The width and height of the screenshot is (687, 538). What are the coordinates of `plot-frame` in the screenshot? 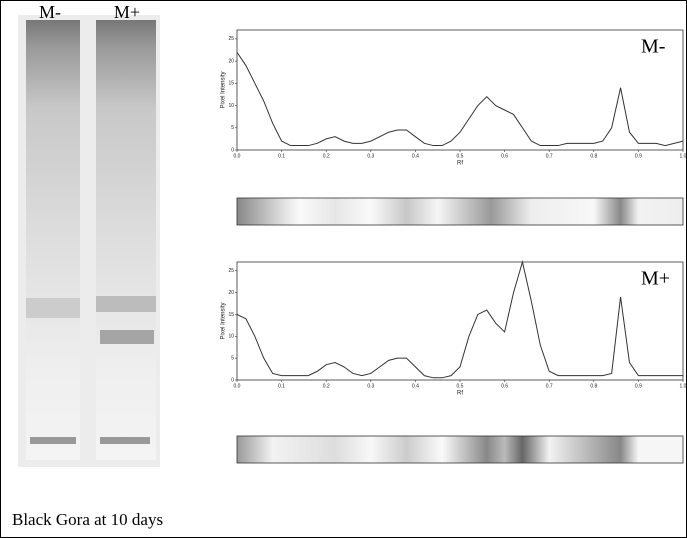 It's located at (460, 321).